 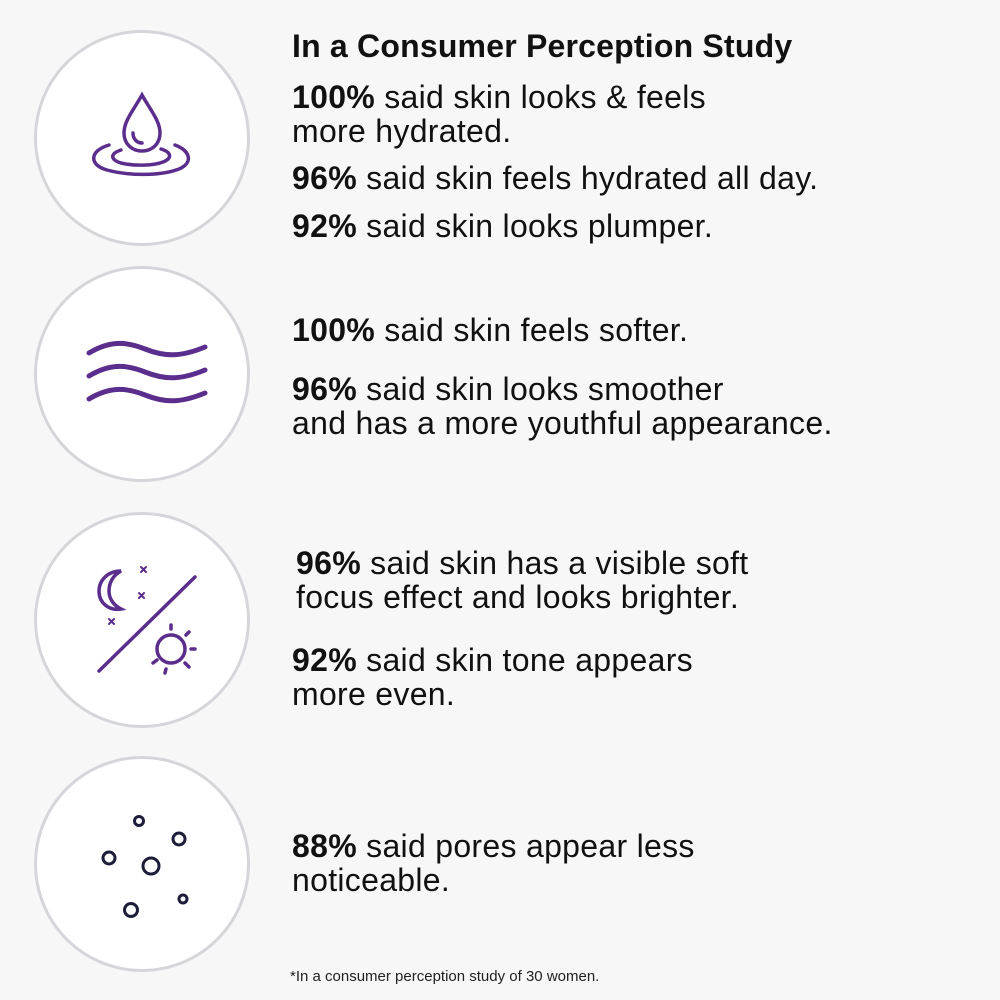 I want to click on stat-plumper: 92% said skin looks plumper., so click(x=503, y=226).